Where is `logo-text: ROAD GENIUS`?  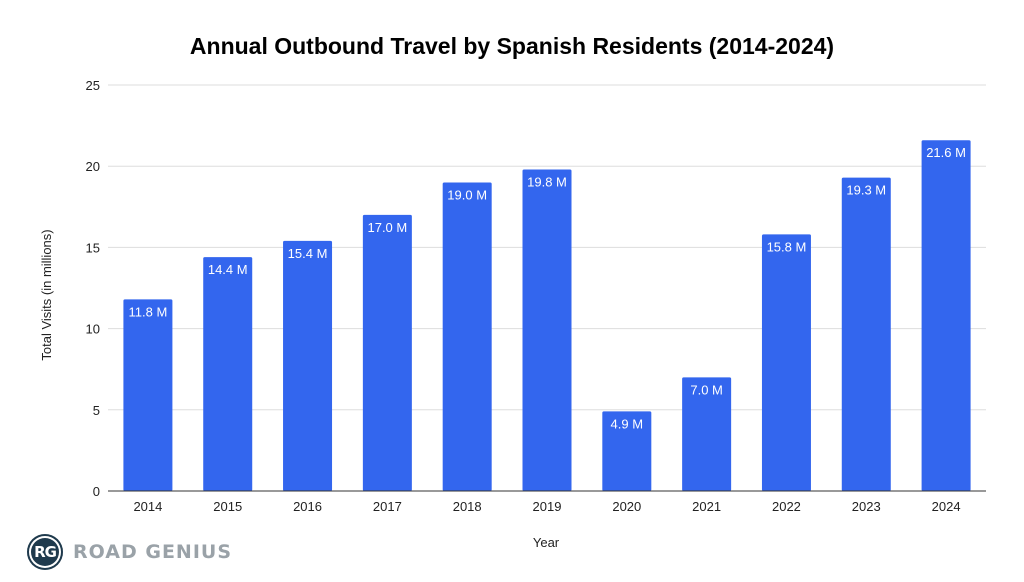 logo-text: ROAD GENIUS is located at coordinates (153, 552).